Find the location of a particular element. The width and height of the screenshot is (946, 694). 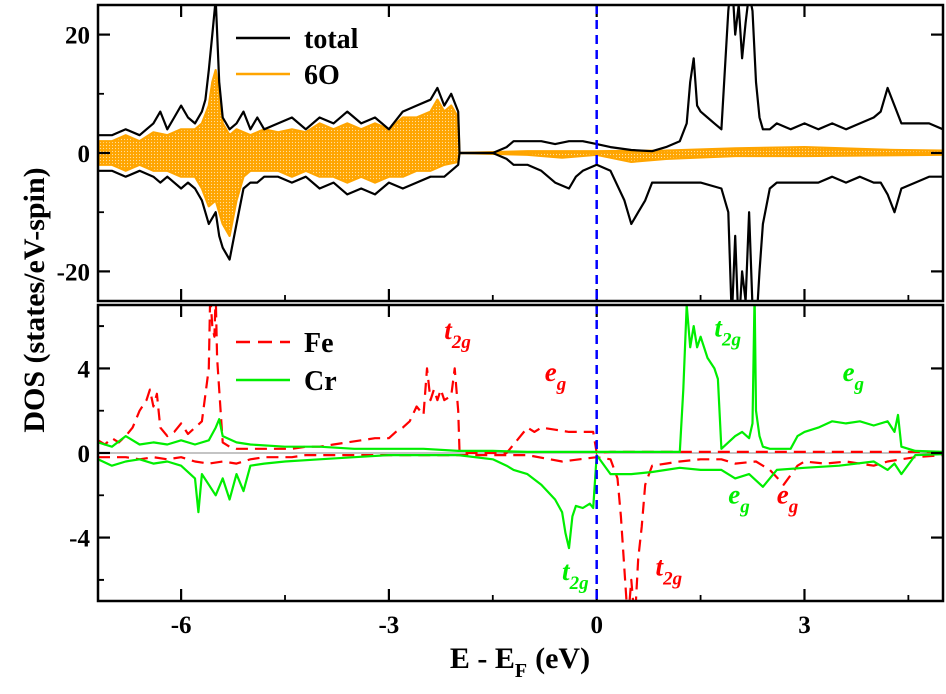

top-legend: total 6O is located at coordinates (297, 57).